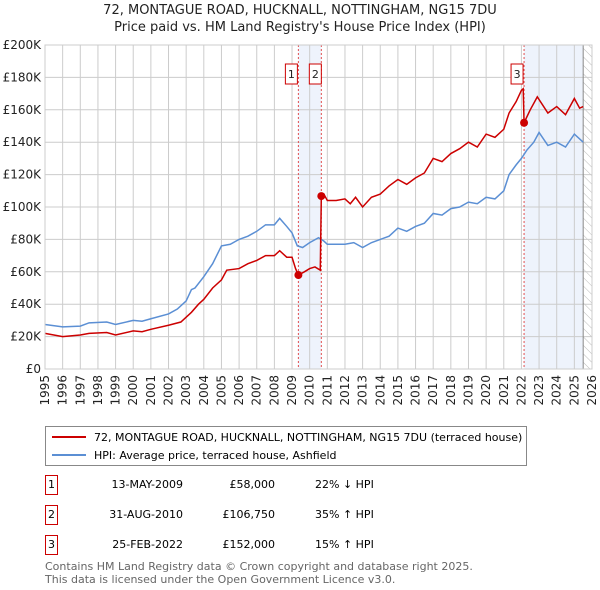  What do you see at coordinates (468, 390) in the screenshot?
I see `x-tick-label: 2019` at bounding box center [468, 390].